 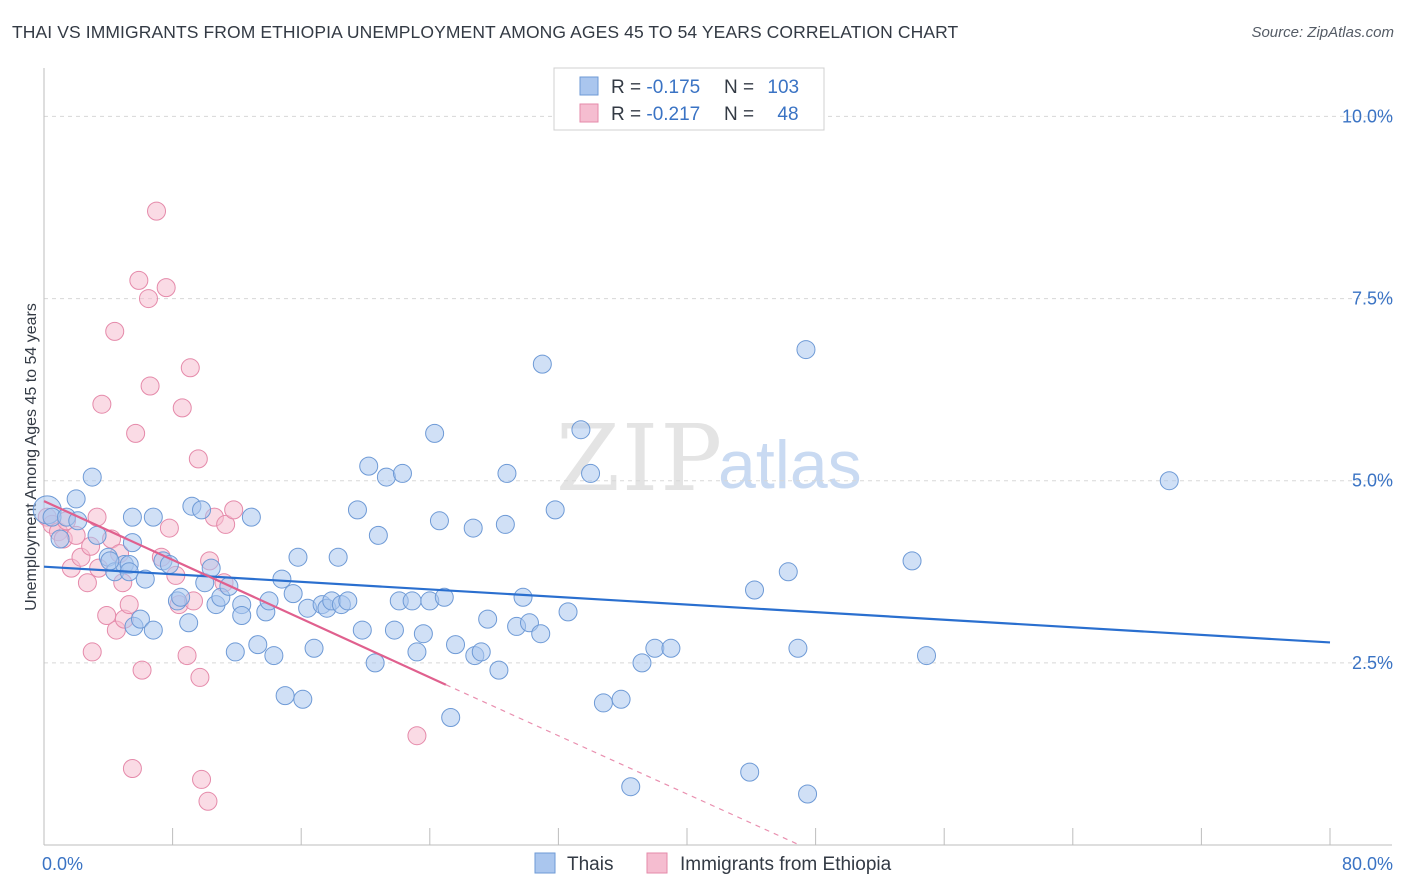 What do you see at coordinates (1372, 299) in the screenshot?
I see `y-tick-label: 7.5%` at bounding box center [1372, 299].